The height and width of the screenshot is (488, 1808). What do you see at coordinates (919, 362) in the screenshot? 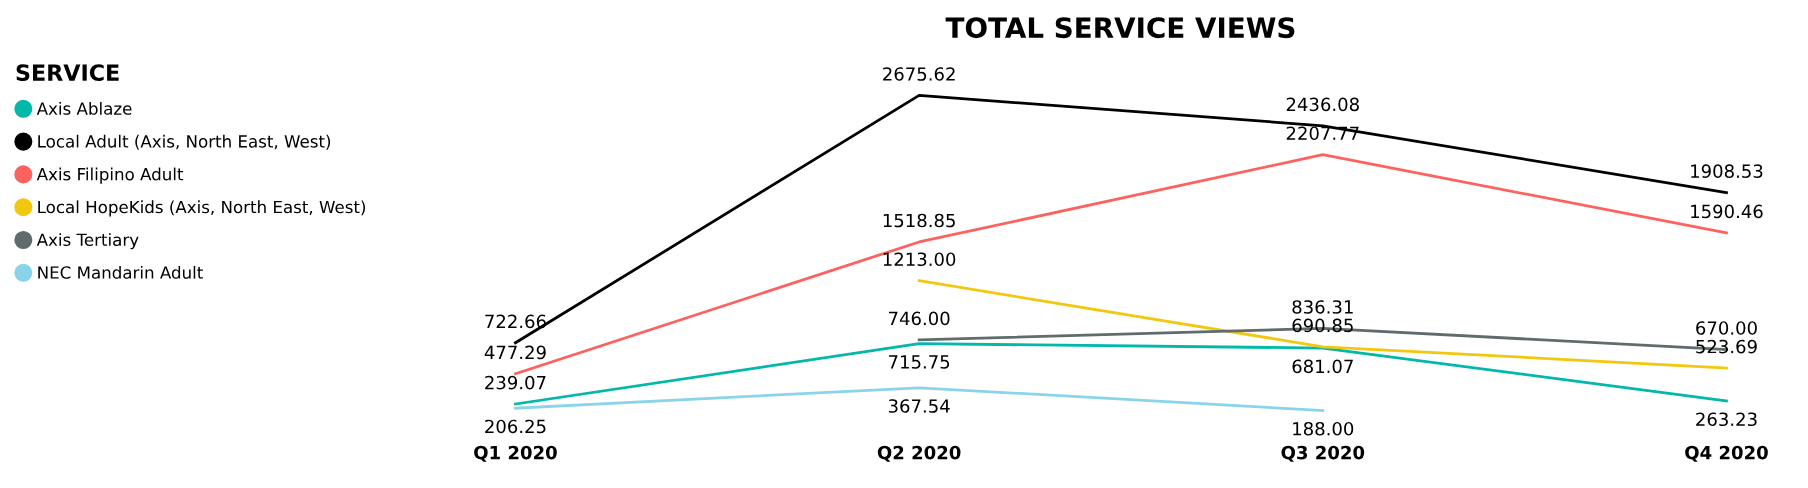
I see `data-label: 715.75` at bounding box center [919, 362].